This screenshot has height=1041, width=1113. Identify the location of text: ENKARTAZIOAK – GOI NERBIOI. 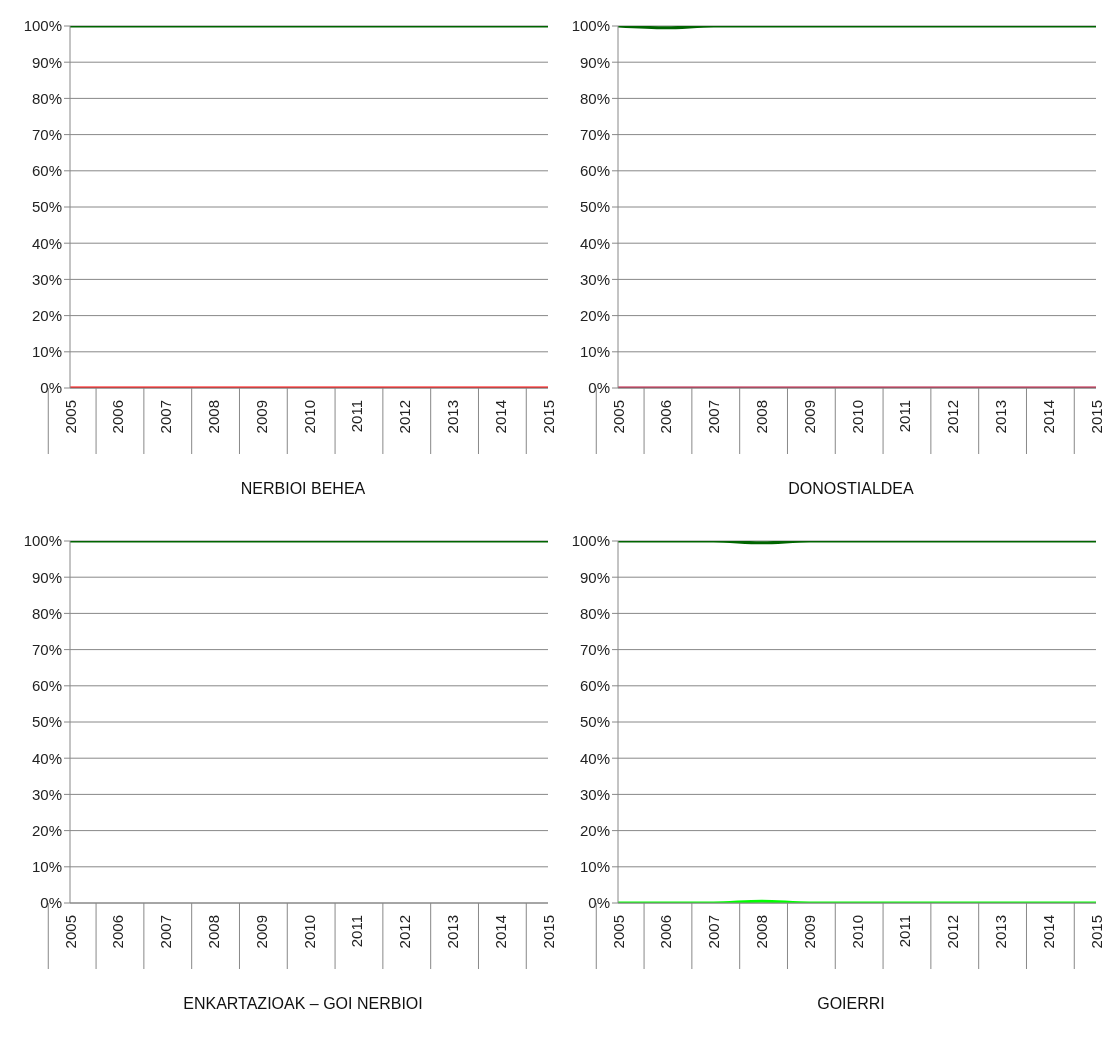
(303, 1004).